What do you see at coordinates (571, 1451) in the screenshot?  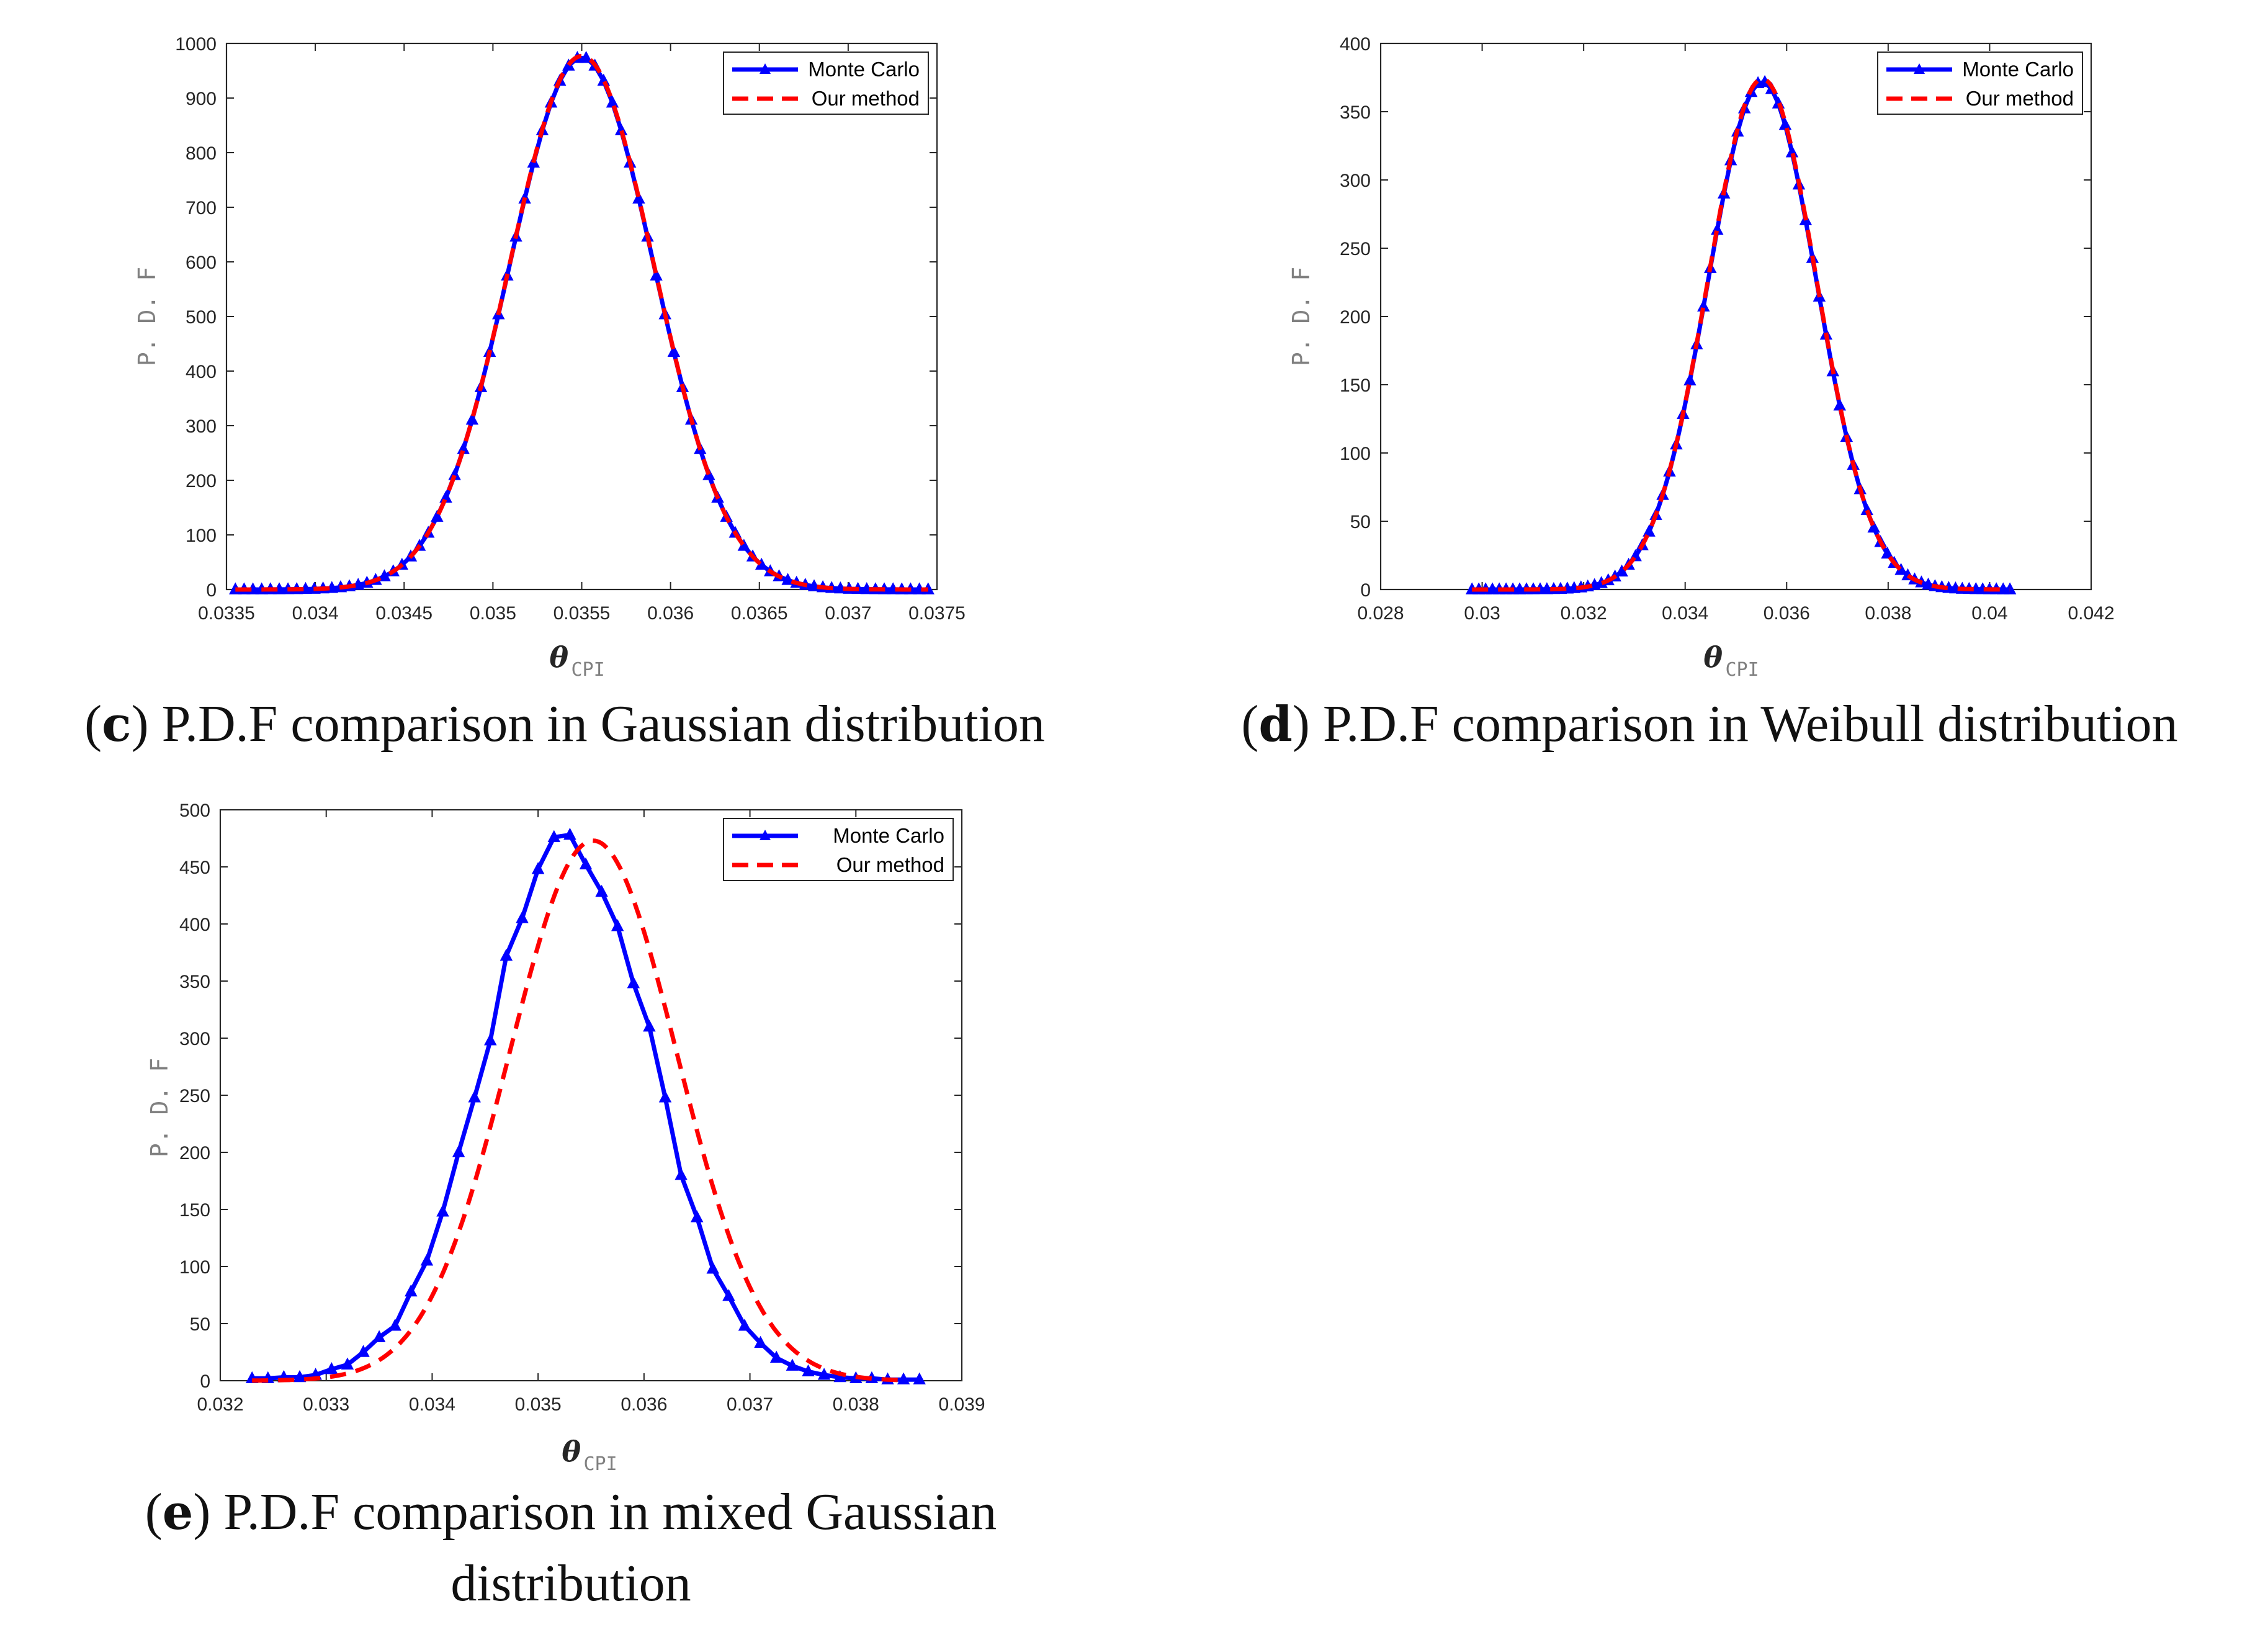 I see `x-axis-label-symbol: θ` at bounding box center [571, 1451].